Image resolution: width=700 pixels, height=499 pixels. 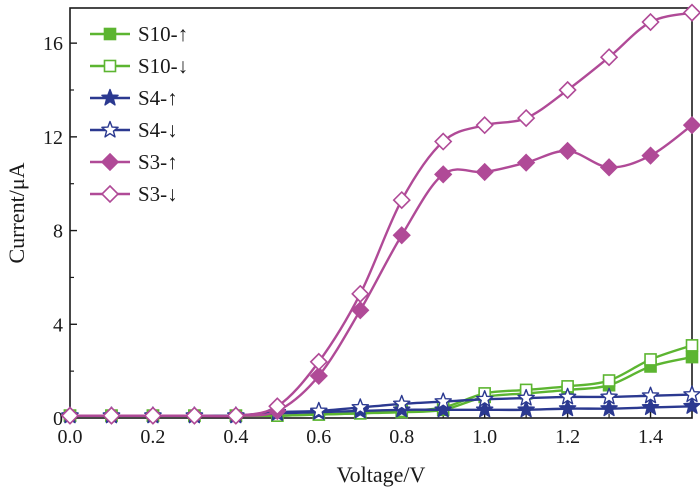 What do you see at coordinates (58, 419) in the screenshot?
I see `y-tick-label: 0` at bounding box center [58, 419].